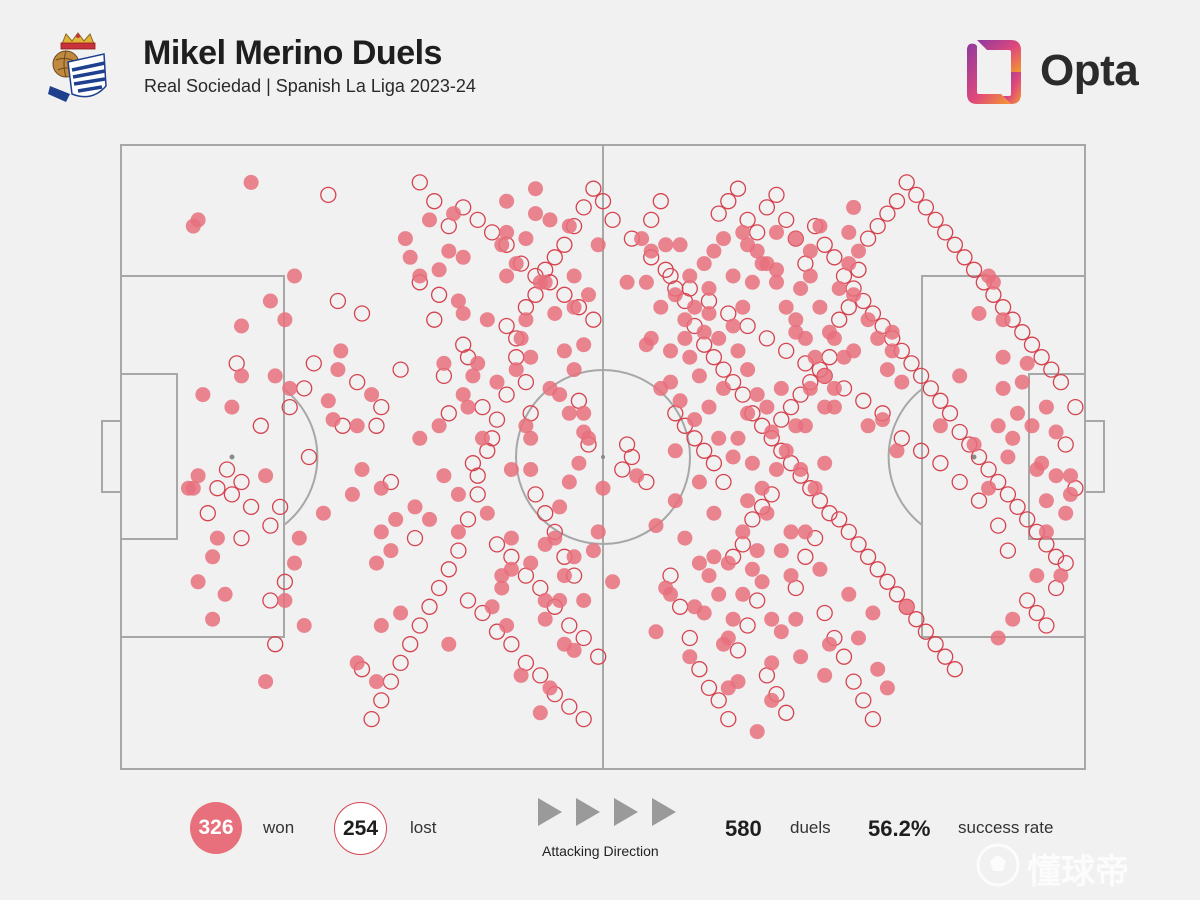 The image size is (1200, 900). What do you see at coordinates (216, 828) in the screenshot?
I see `won-count-badge: 326` at bounding box center [216, 828].